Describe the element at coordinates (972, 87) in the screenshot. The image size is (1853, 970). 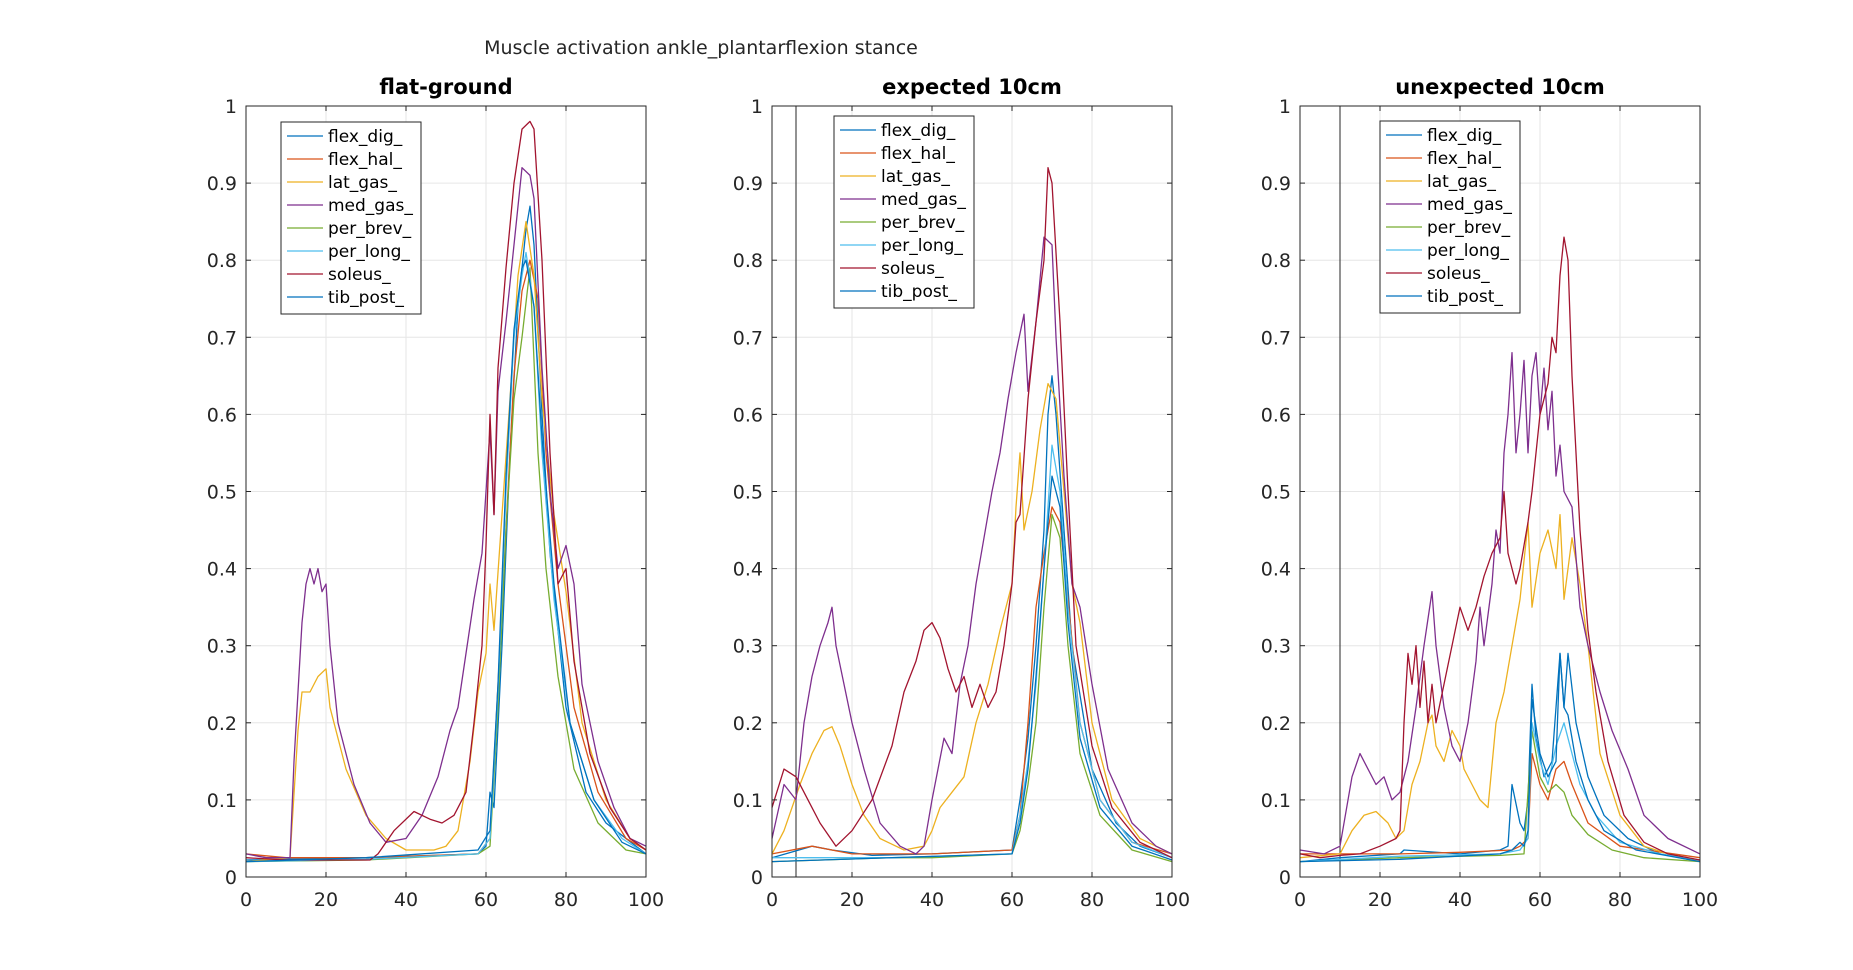
I see `axes-title: expected 10cm` at that location.